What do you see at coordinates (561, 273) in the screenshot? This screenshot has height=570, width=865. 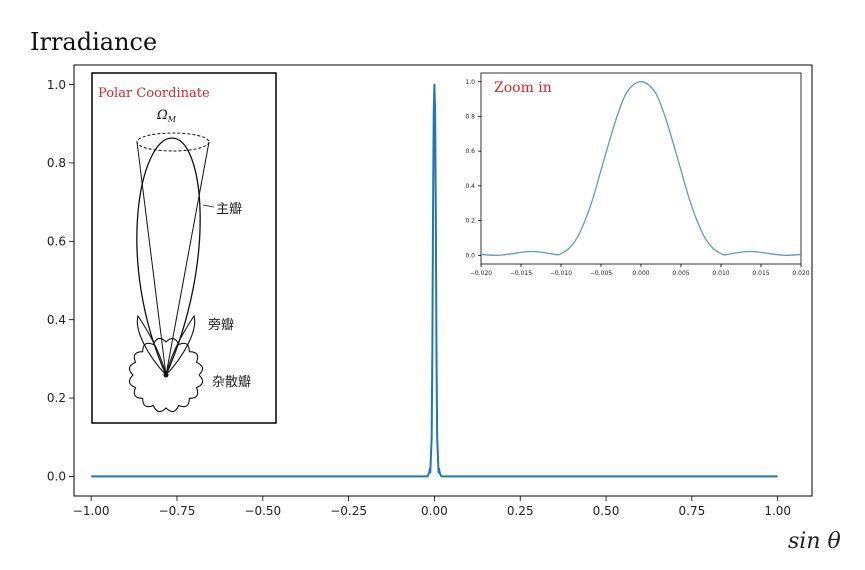 I see `x-tick-label: −0.010` at bounding box center [561, 273].